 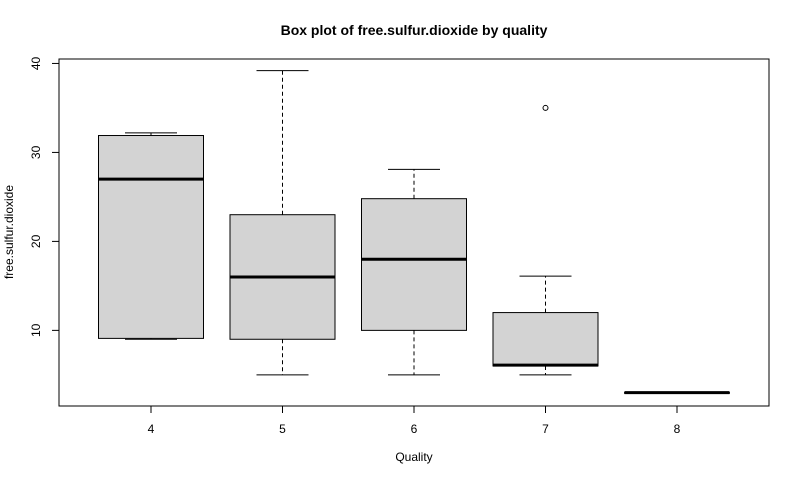 What do you see at coordinates (414, 429) in the screenshot?
I see `x-tick-label: 6` at bounding box center [414, 429].